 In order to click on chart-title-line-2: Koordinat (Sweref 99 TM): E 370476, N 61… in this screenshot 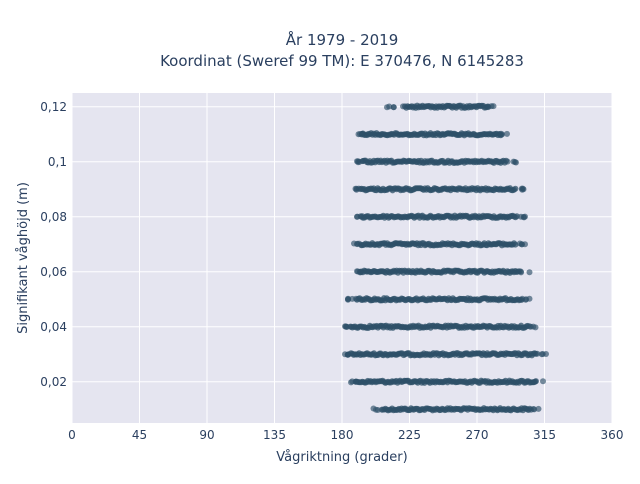, I will do `click(342, 61)`.